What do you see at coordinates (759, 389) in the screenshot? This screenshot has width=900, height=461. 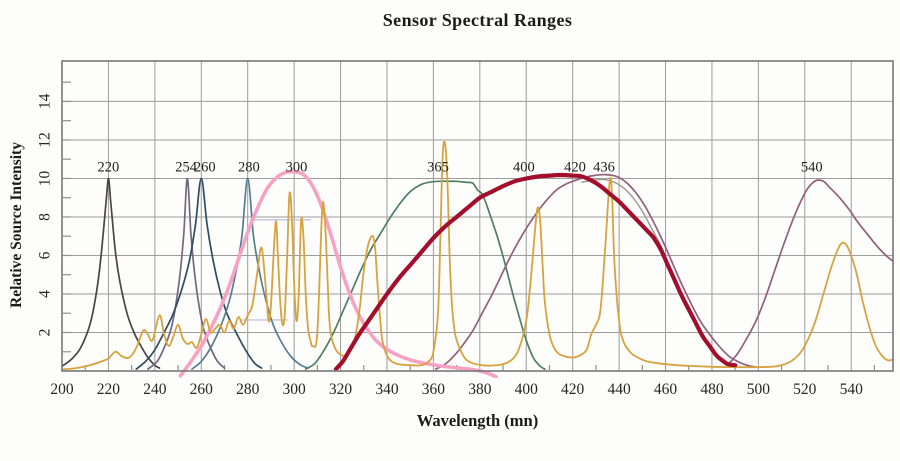 I see `x-tick-label: 500` at bounding box center [759, 389].